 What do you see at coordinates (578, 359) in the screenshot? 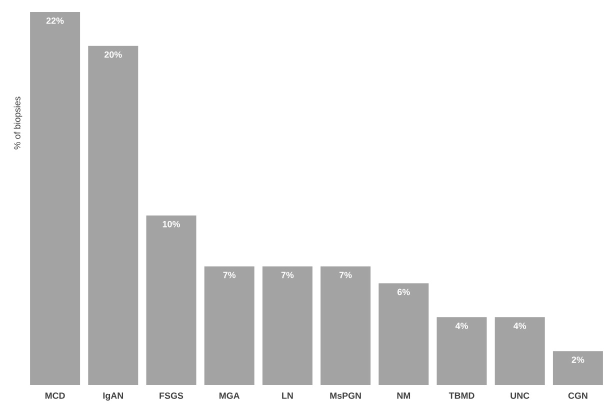
I see `data-label: 2%` at bounding box center [578, 359].